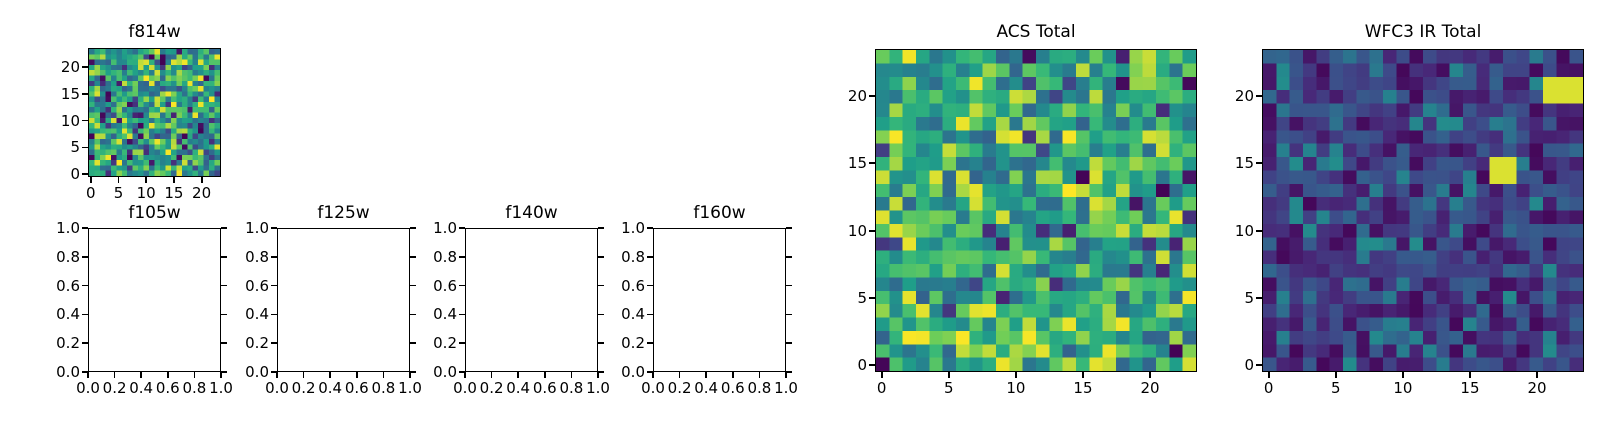 This screenshot has height=432, width=1600. I want to click on axes-f160w, so click(719, 300).